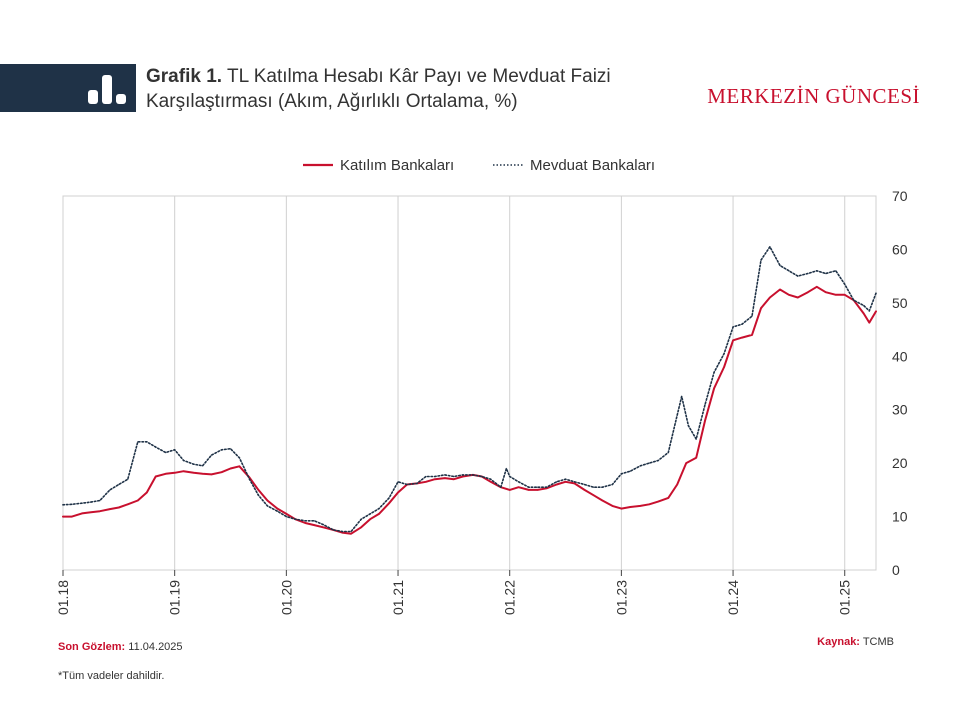 Image resolution: width=960 pixels, height=720 pixels. Describe the element at coordinates (838, 642) in the screenshot. I see `source-label: Kaynak:` at that location.